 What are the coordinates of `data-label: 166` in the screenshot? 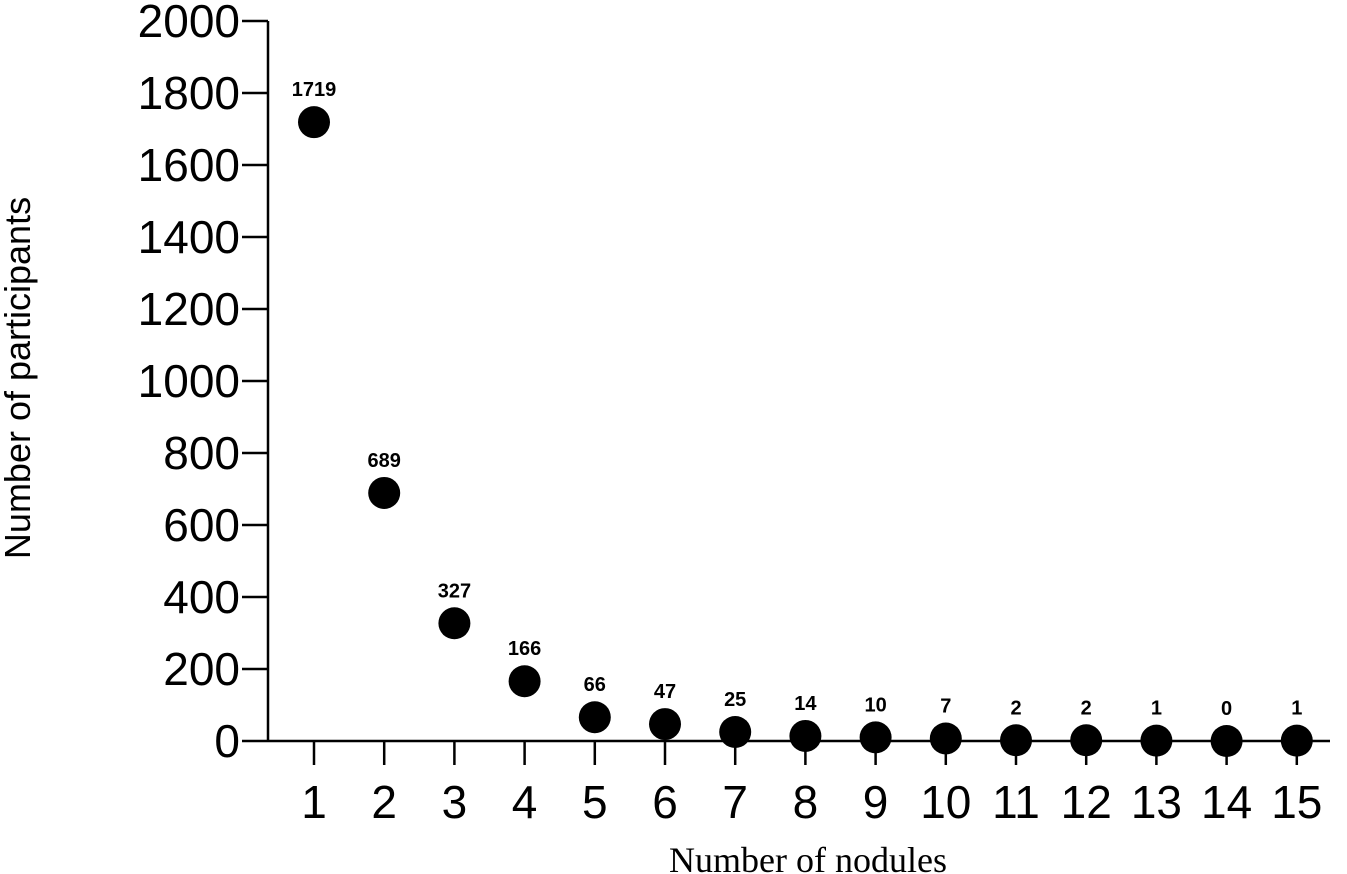 It's located at (524, 649).